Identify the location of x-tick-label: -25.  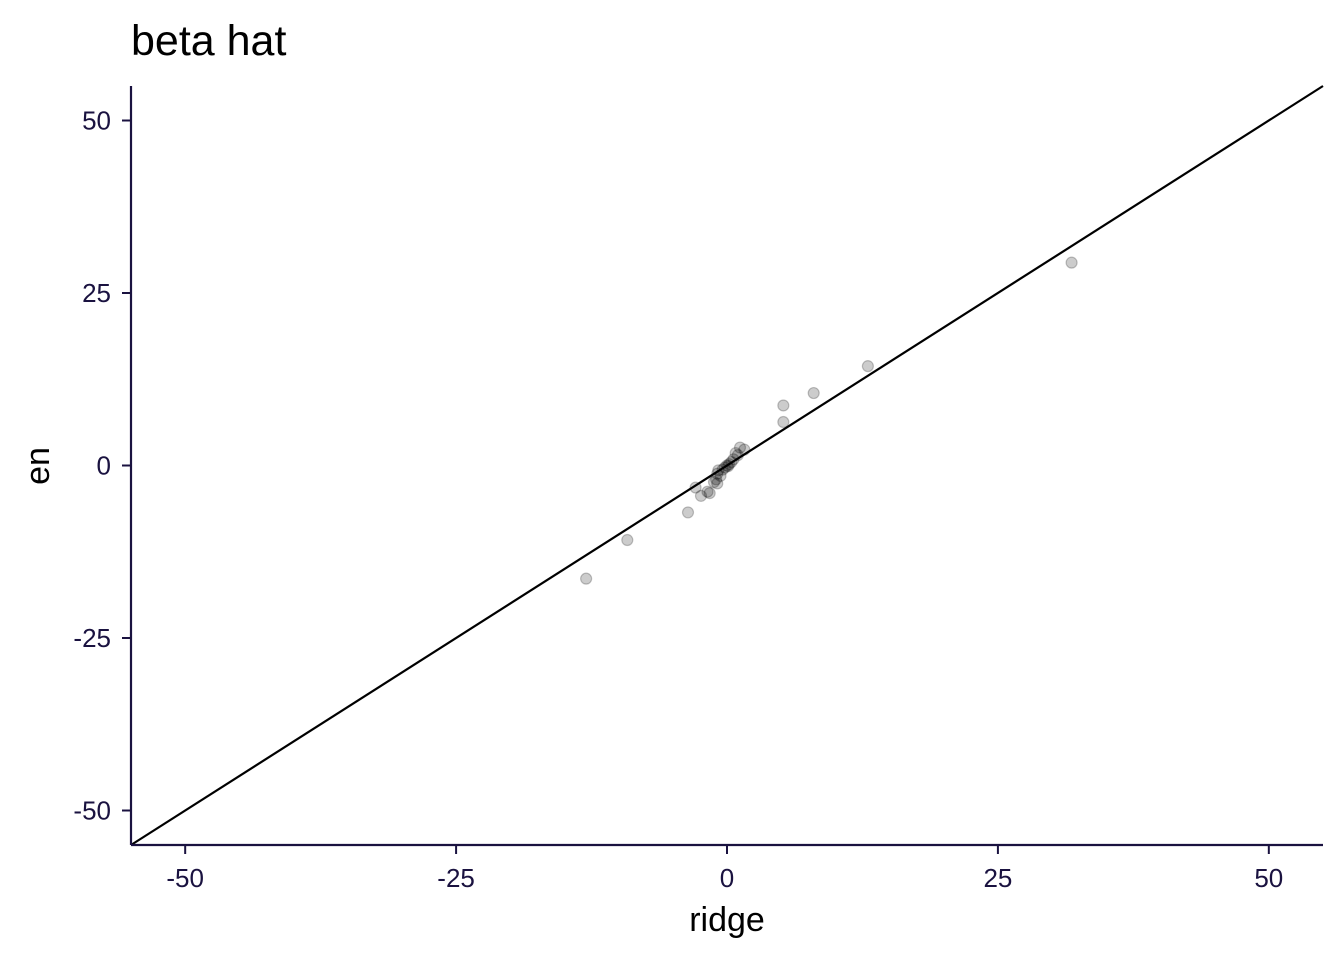
(456, 878).